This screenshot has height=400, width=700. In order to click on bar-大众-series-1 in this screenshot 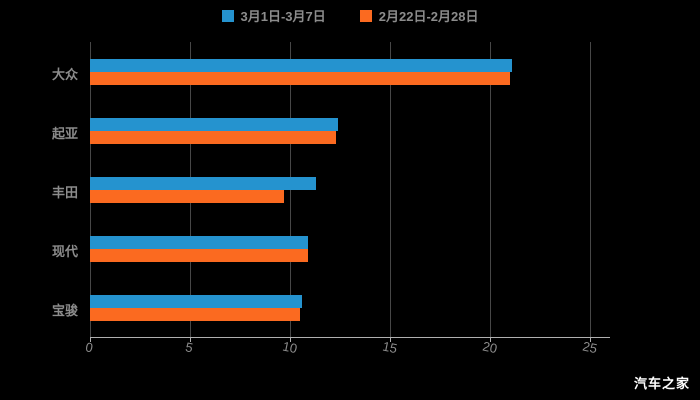, I will do `click(300, 78)`.